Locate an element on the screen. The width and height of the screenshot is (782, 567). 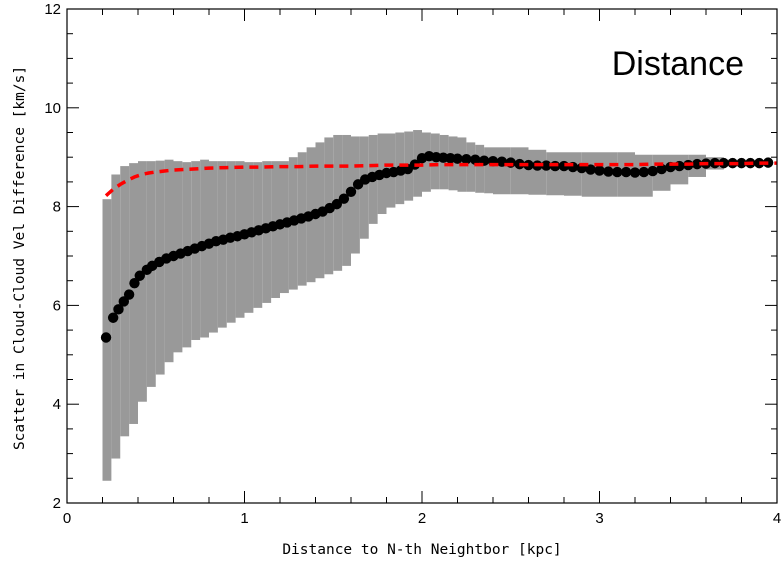
x-tick-label: 1 is located at coordinates (244, 518).